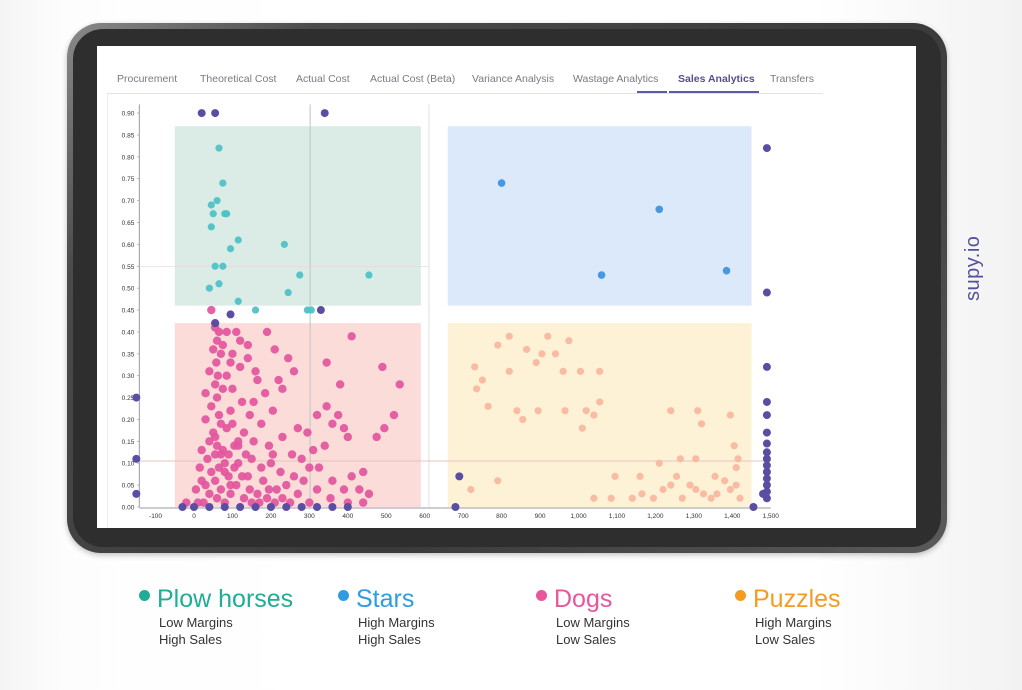  Describe the element at coordinates (513, 79) in the screenshot. I see `tab-variance-analysis: Variance Analysis` at that location.